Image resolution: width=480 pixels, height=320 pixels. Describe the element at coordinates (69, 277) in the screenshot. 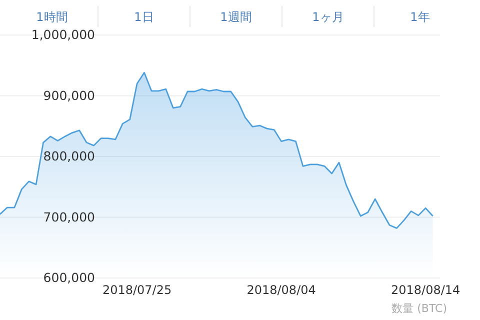

I see `y-tick-label: 600,000` at that location.